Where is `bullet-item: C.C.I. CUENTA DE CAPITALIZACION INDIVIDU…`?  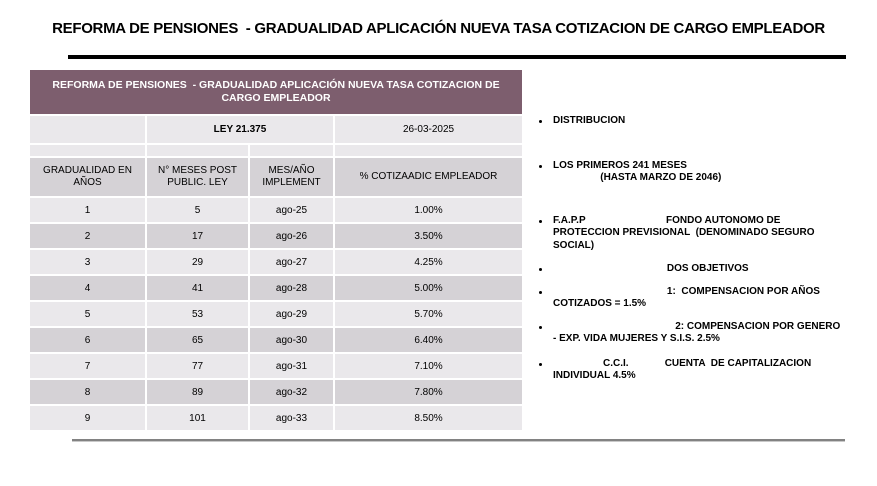 bullet-item: C.C.I. CUENTA DE CAPITALIZACION INDIVIDU… is located at coordinates (704, 370).